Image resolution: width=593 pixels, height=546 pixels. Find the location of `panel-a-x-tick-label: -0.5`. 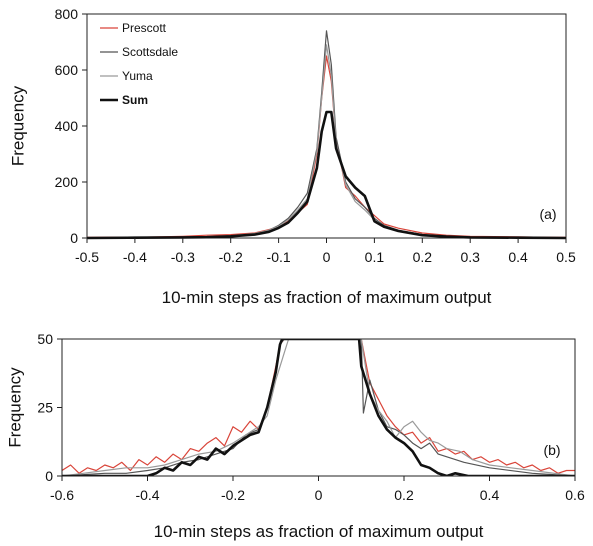

panel-a-x-tick-label: -0.5 is located at coordinates (87, 257).